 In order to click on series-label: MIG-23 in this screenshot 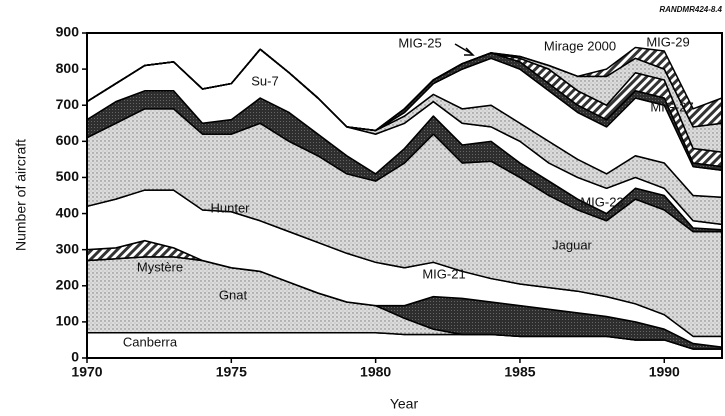, I will do `click(601, 201)`.